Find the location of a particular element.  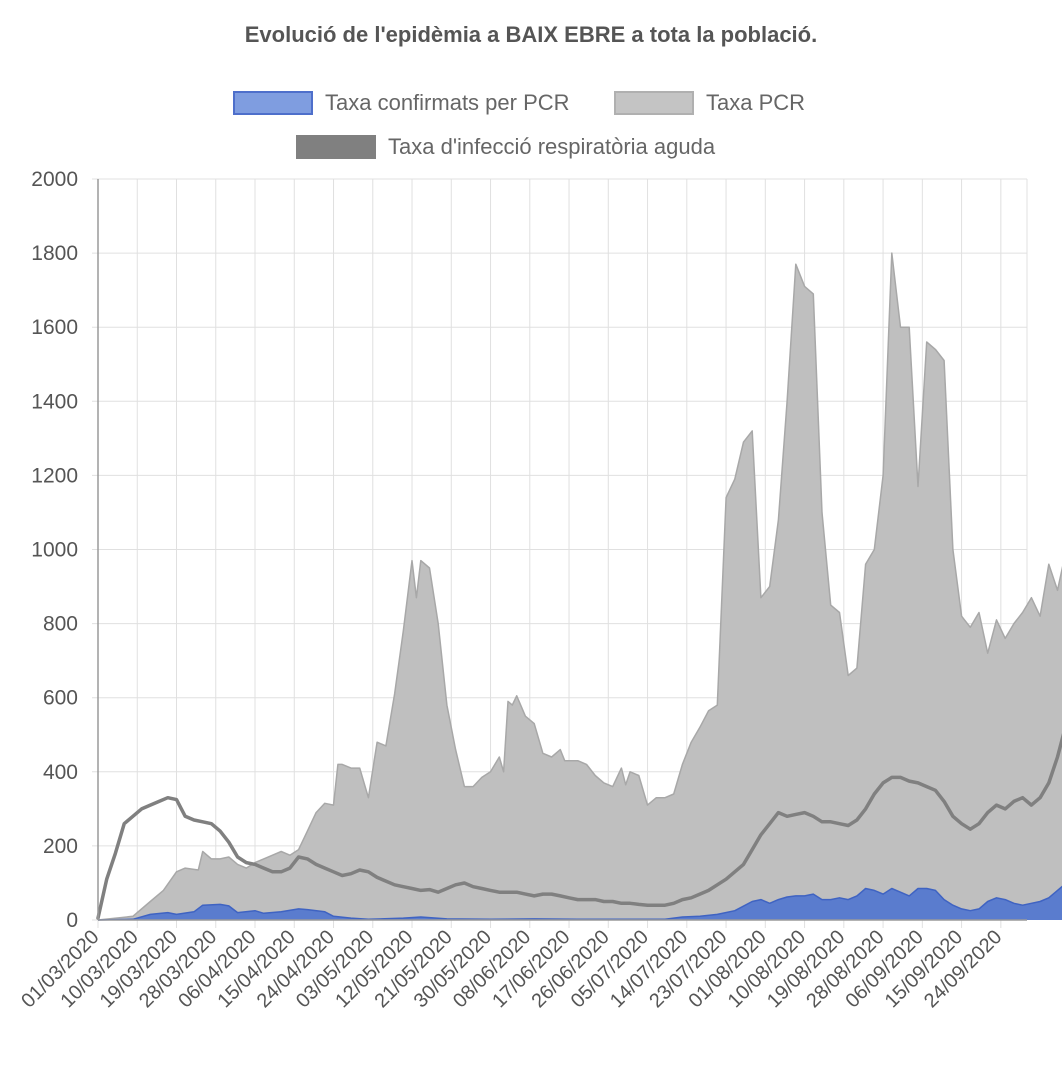

y-tick-label: 1800 is located at coordinates (54, 253).